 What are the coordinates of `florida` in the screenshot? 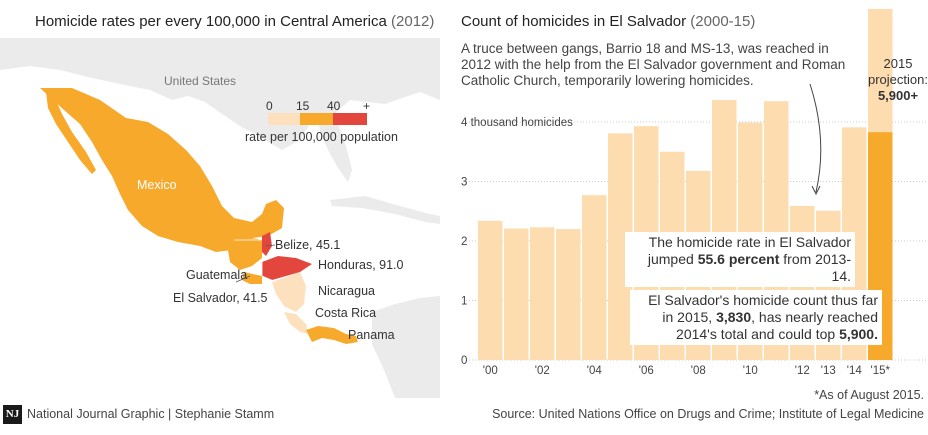 It's located at (335, 146).